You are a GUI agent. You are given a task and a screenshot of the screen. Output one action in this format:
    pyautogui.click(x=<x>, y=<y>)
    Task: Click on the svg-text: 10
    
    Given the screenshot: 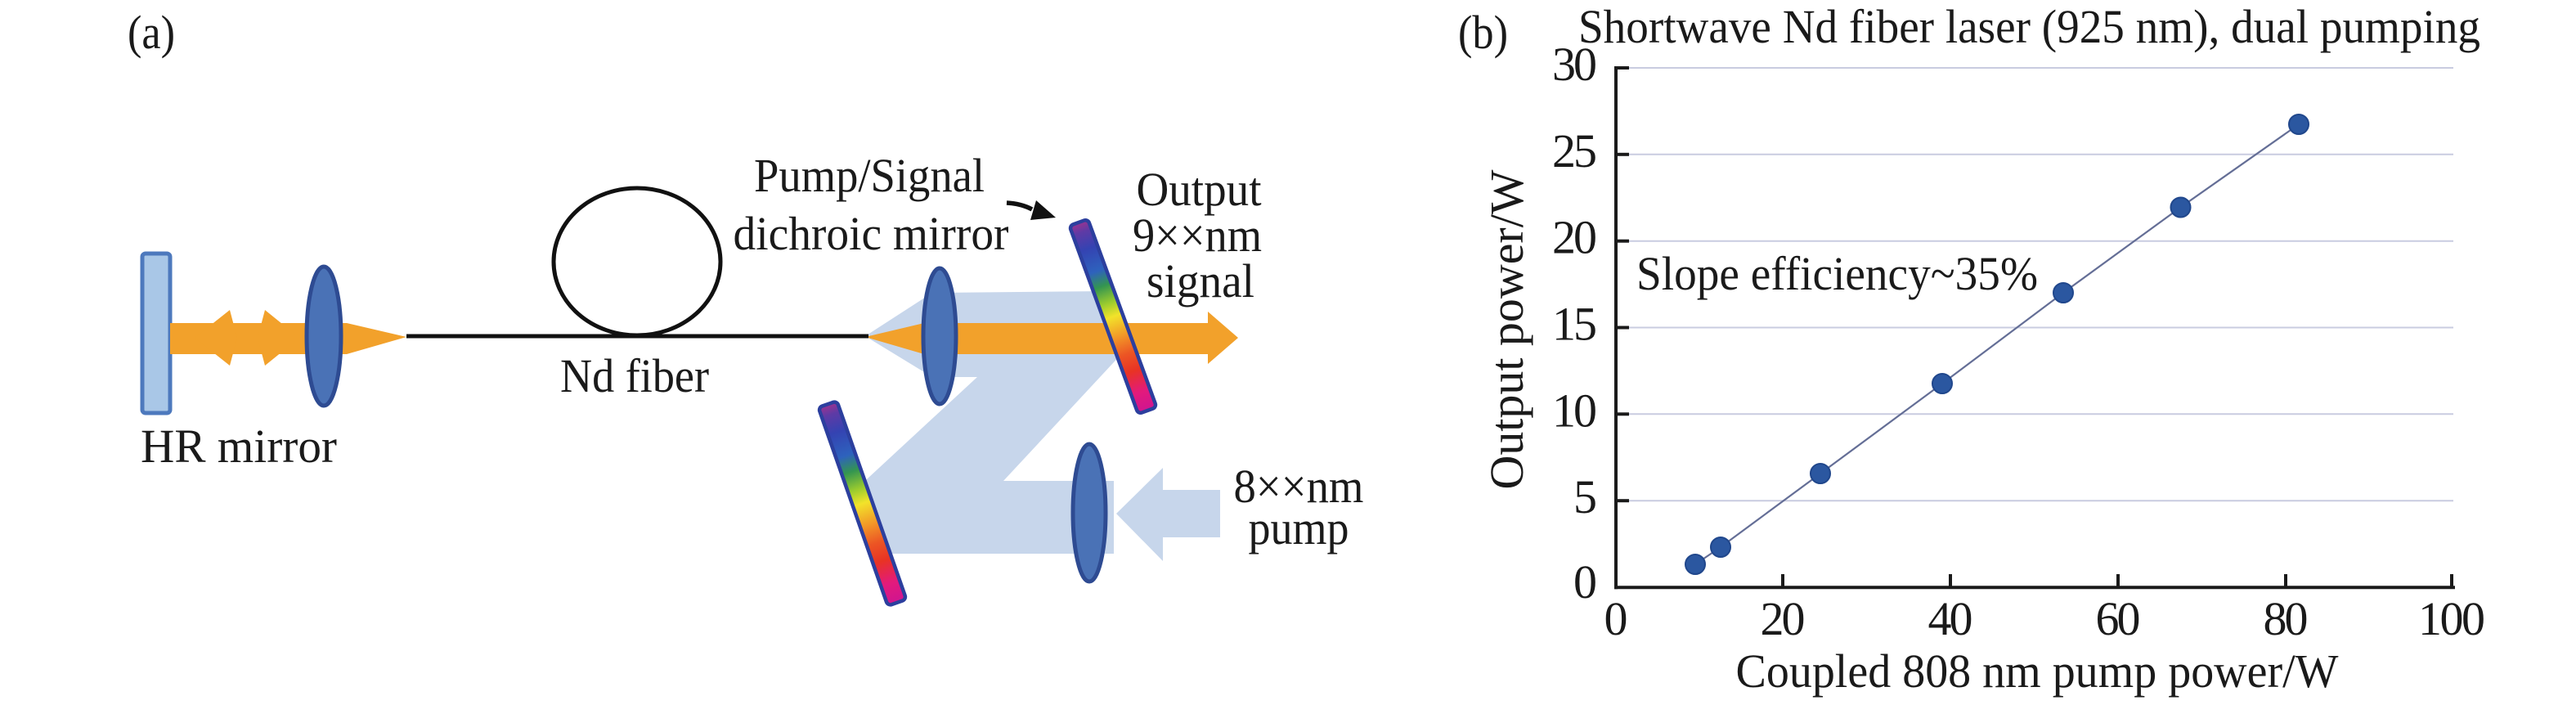 What is the action you would take?
    pyautogui.click(x=1574, y=410)
    